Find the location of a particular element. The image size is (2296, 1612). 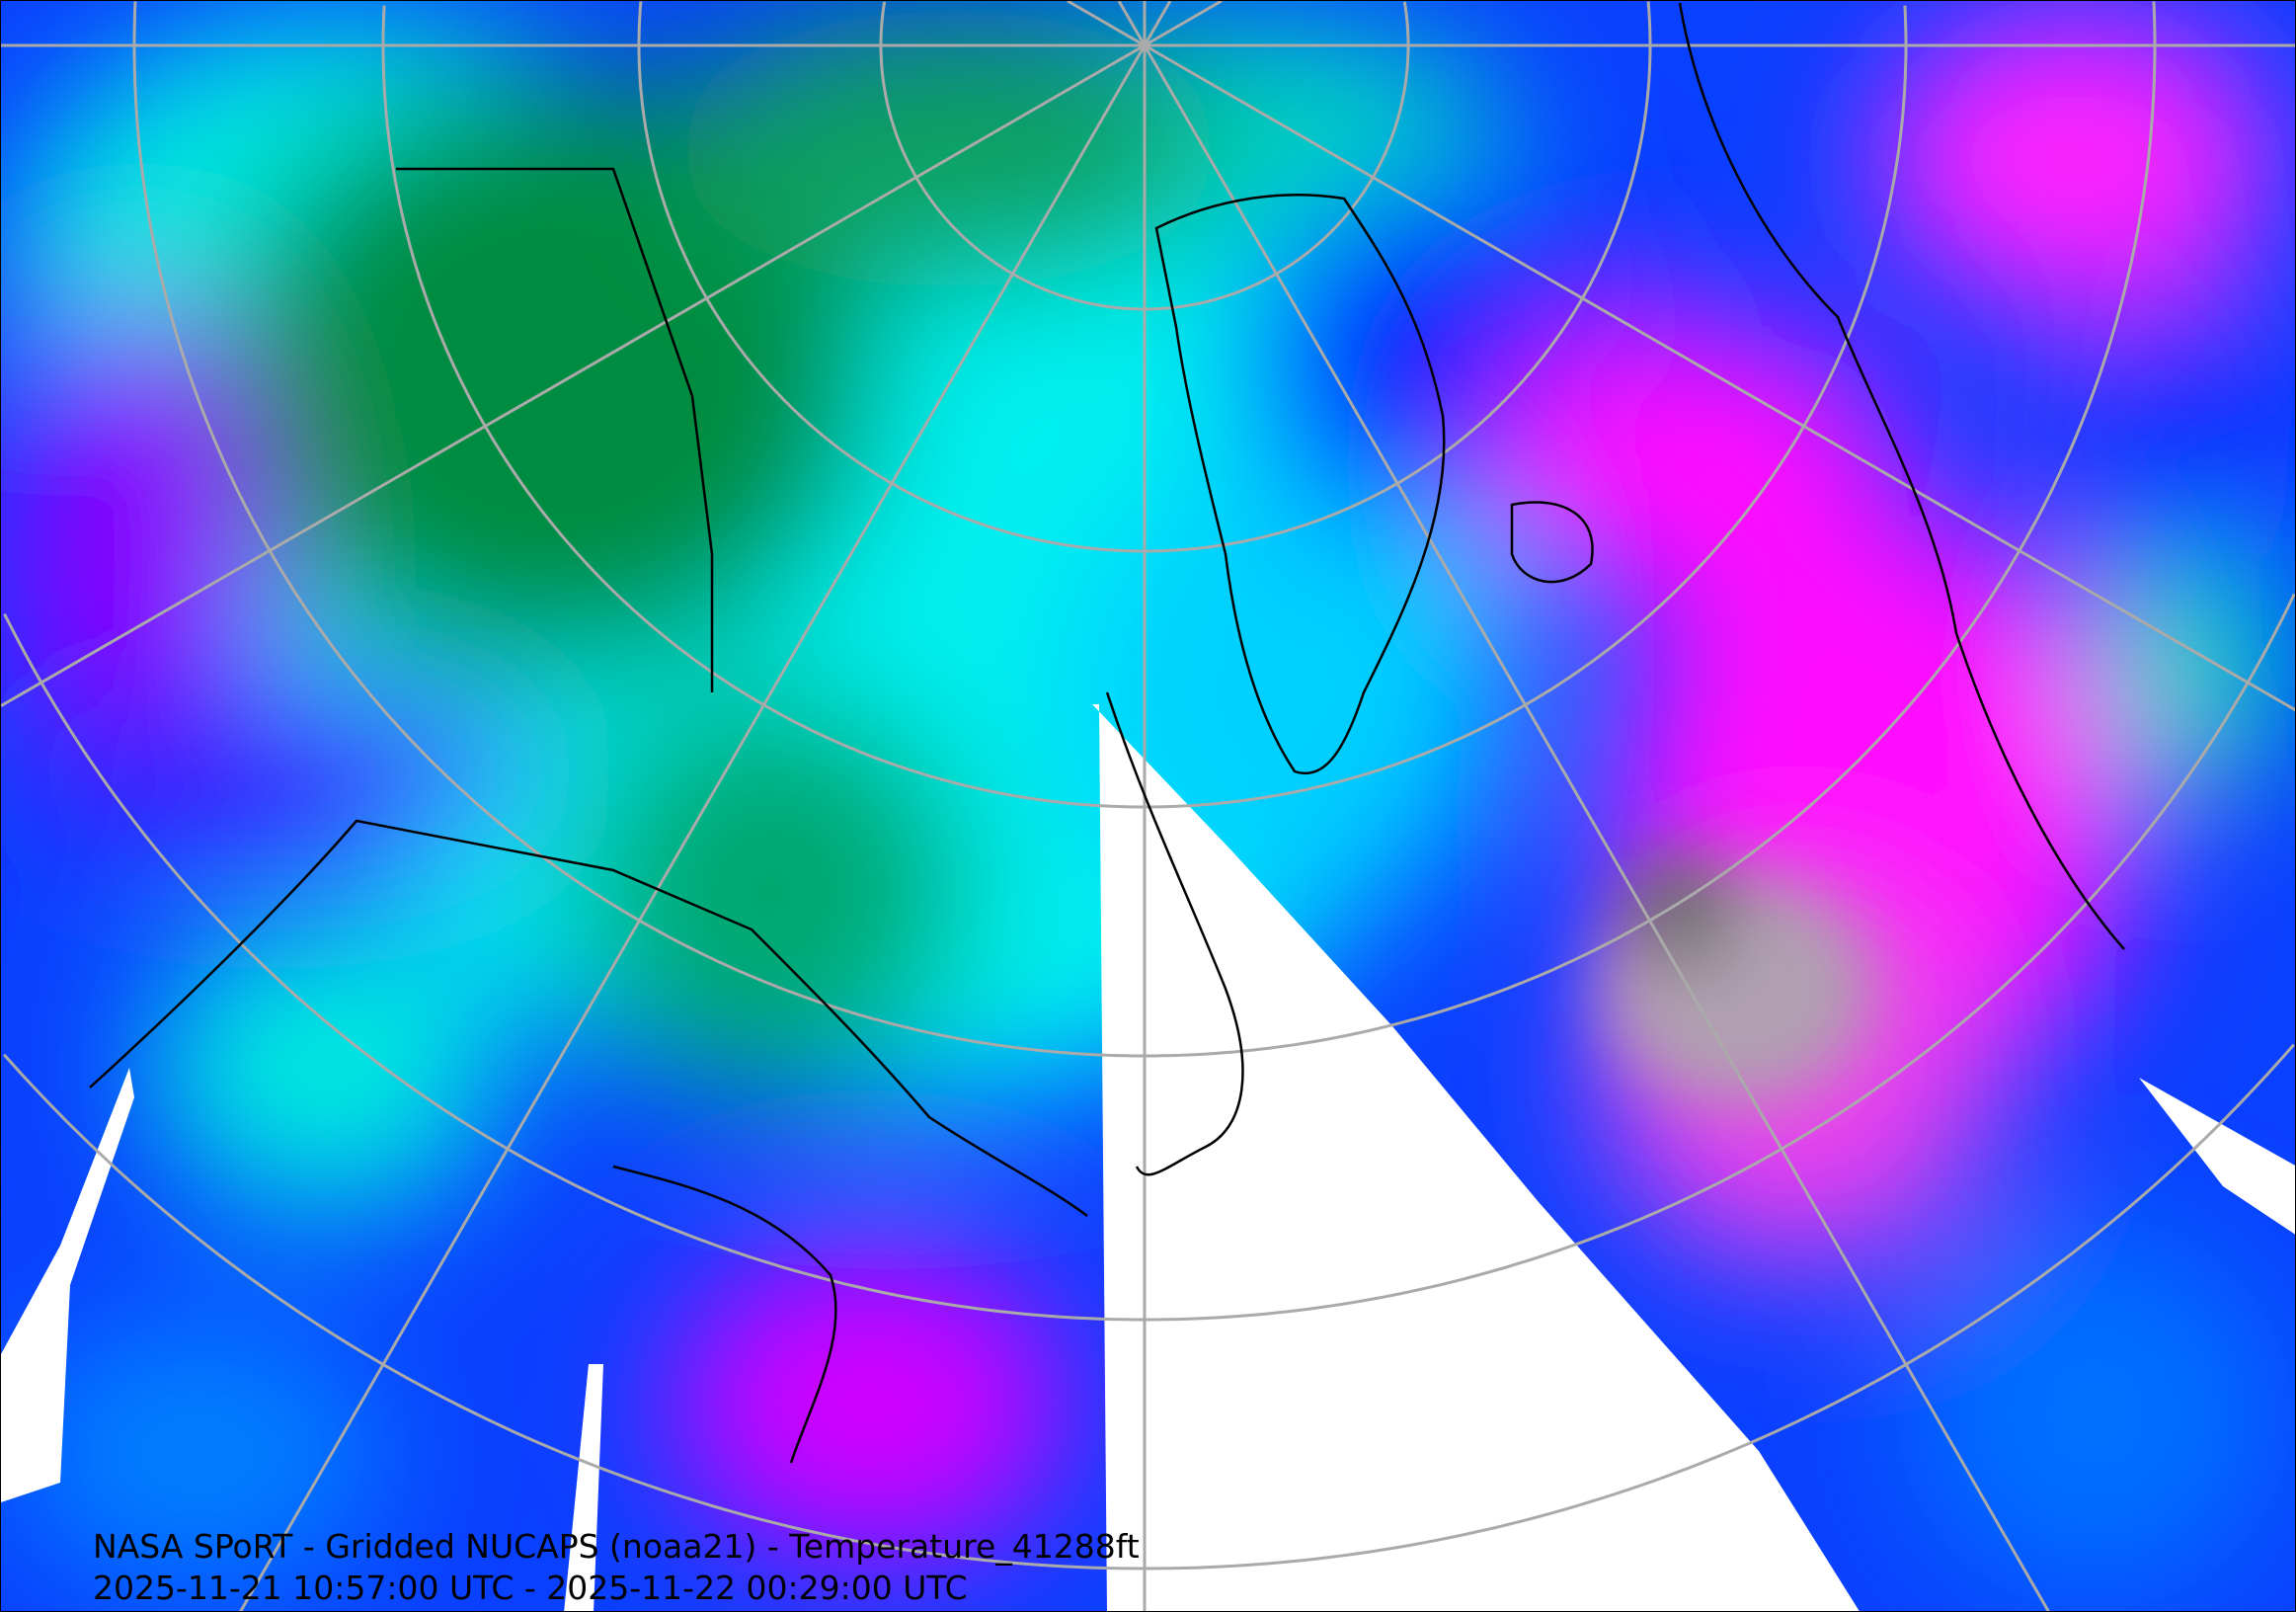

labrador-coast is located at coordinates (1175, 934).